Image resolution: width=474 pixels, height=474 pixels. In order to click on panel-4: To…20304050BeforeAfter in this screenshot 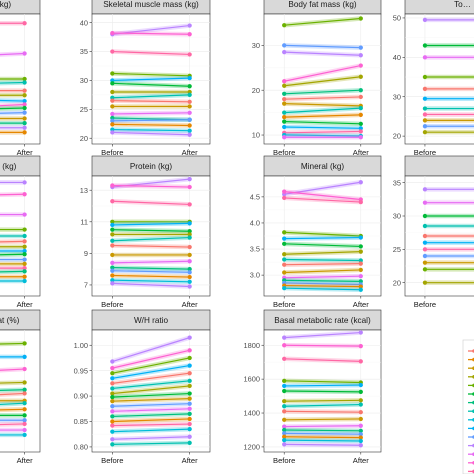, I will do `click(433, 78)`.